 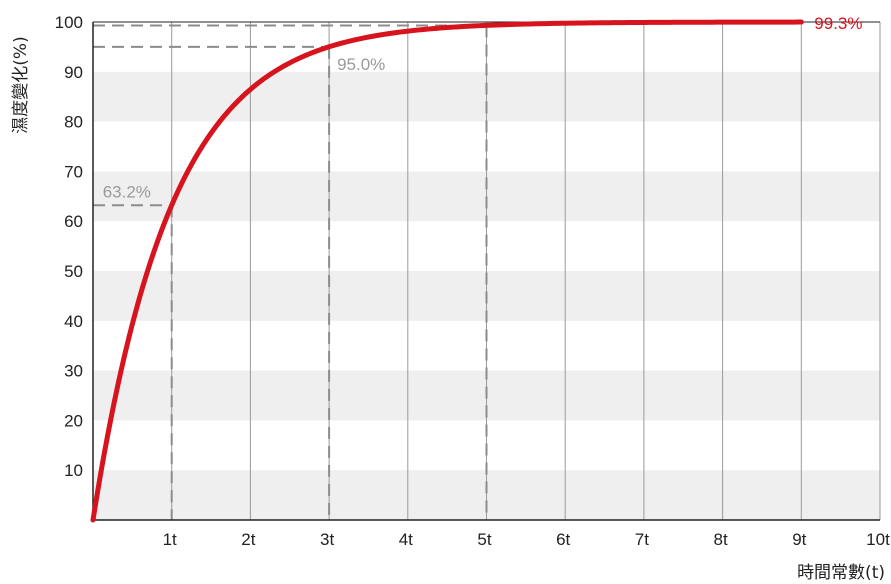 What do you see at coordinates (361, 64) in the screenshot?
I see `annotation-95.0%: 95.0%` at bounding box center [361, 64].